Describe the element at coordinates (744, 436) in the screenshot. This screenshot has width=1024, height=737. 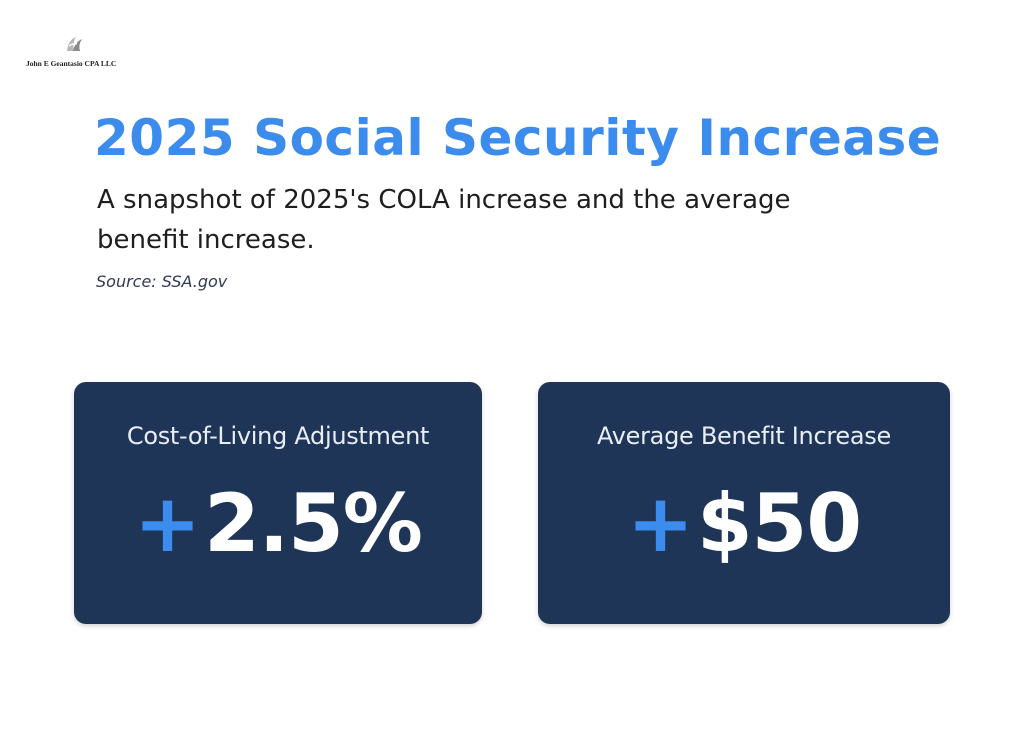
I see `benefit-label: Average Benefit Increase` at that location.